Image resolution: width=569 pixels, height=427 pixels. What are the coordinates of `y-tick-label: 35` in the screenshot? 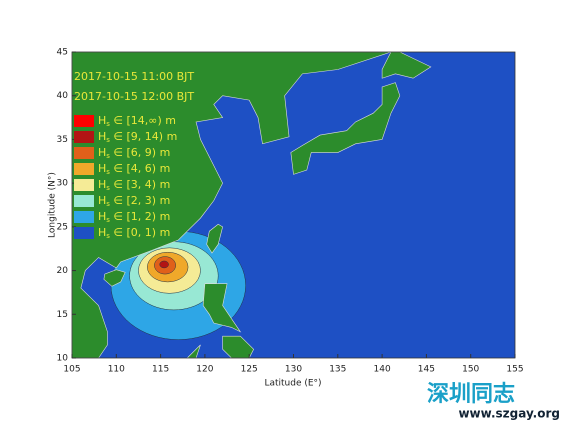 It's located at (62, 140).